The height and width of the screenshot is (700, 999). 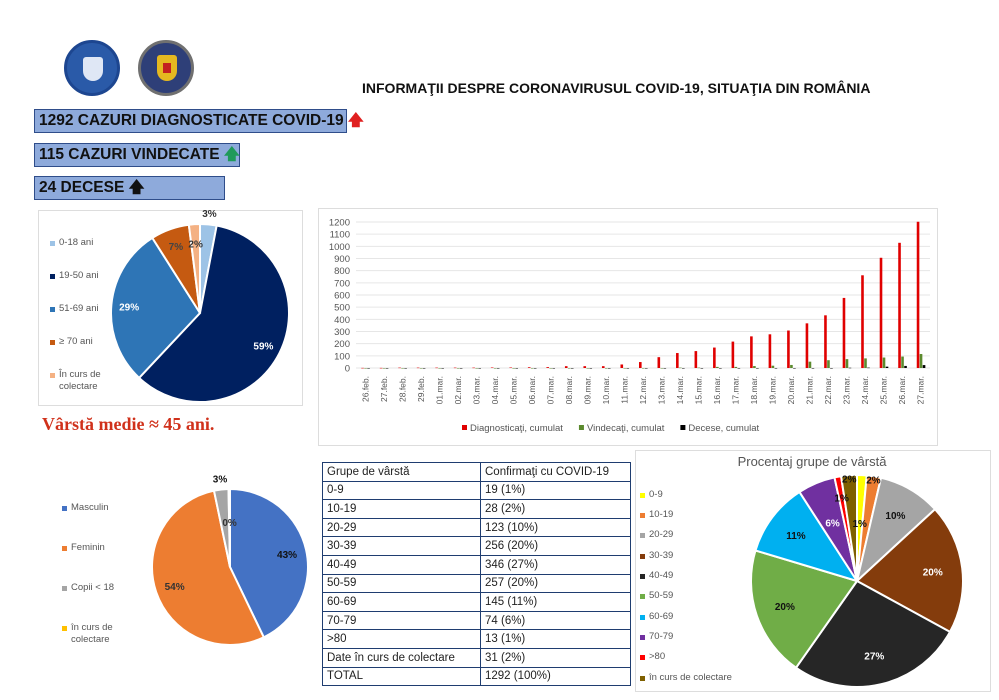 What do you see at coordinates (87, 381) in the screenshot?
I see `legend-item: În curs de colectare` at bounding box center [87, 381].